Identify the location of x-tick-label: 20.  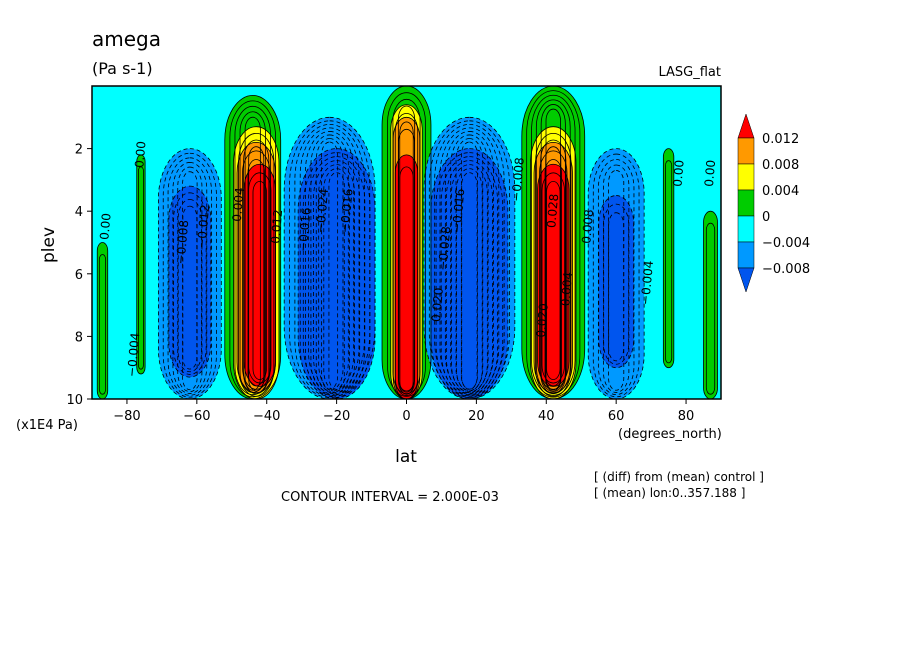
(476, 416).